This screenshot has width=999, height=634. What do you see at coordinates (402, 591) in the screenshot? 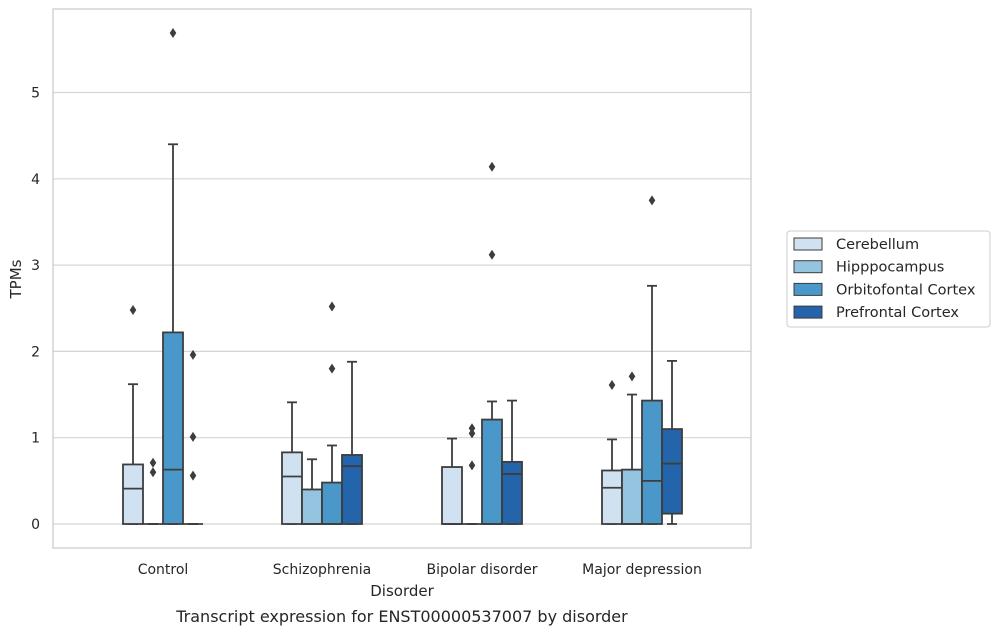
I see `x-axis-label: Disorder` at bounding box center [402, 591].